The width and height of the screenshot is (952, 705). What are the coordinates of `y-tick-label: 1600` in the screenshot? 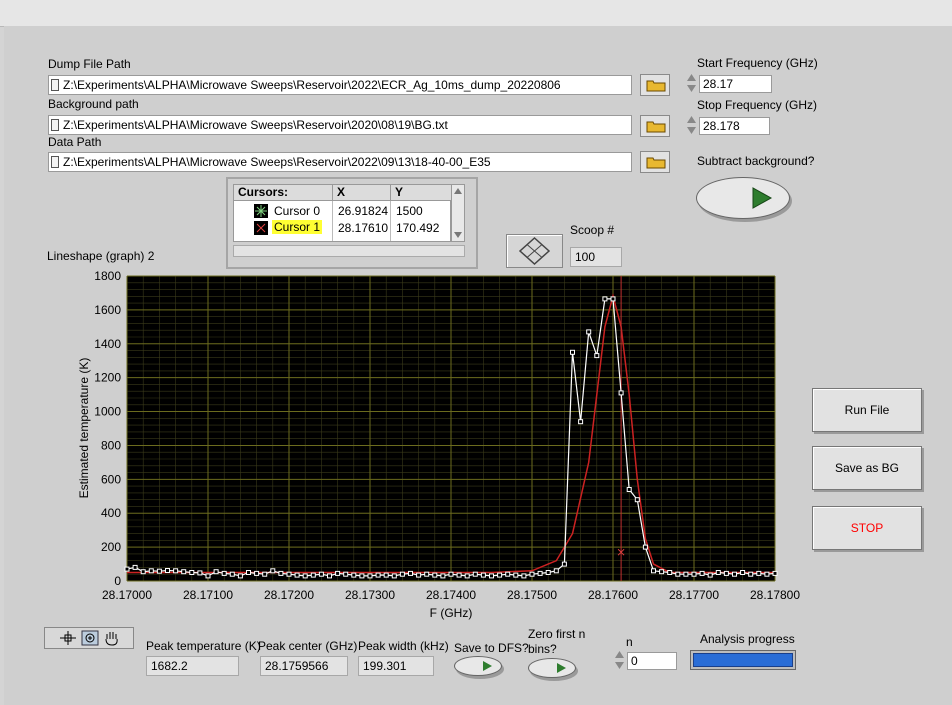 It's located at (107, 310).